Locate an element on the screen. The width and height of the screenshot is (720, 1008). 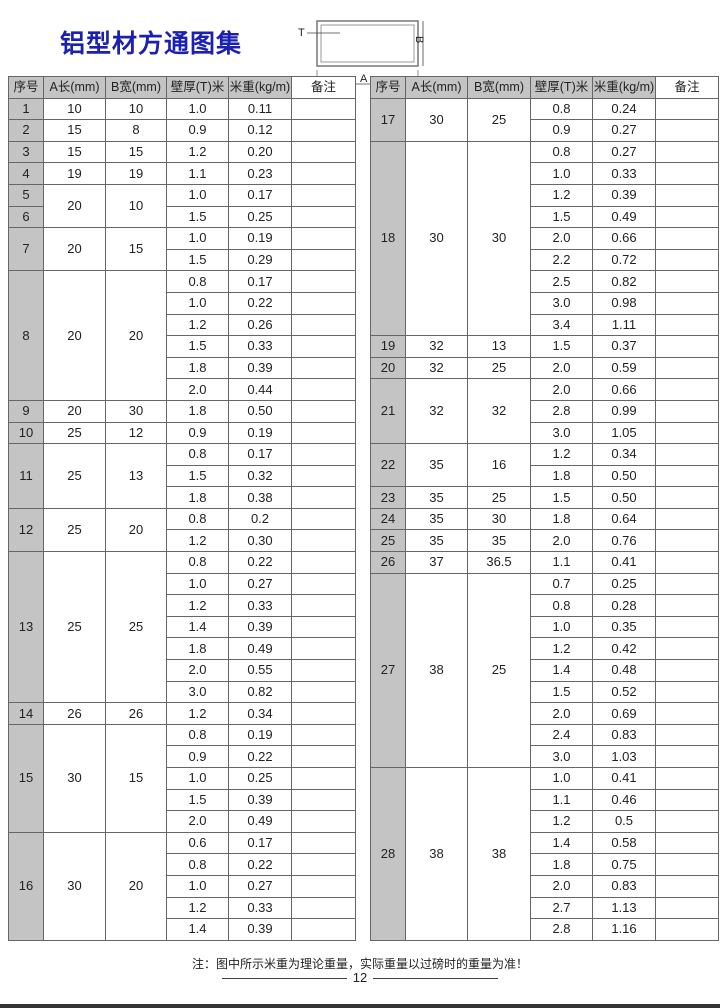
table-row: 3.0 0.98 is located at coordinates (545, 303).